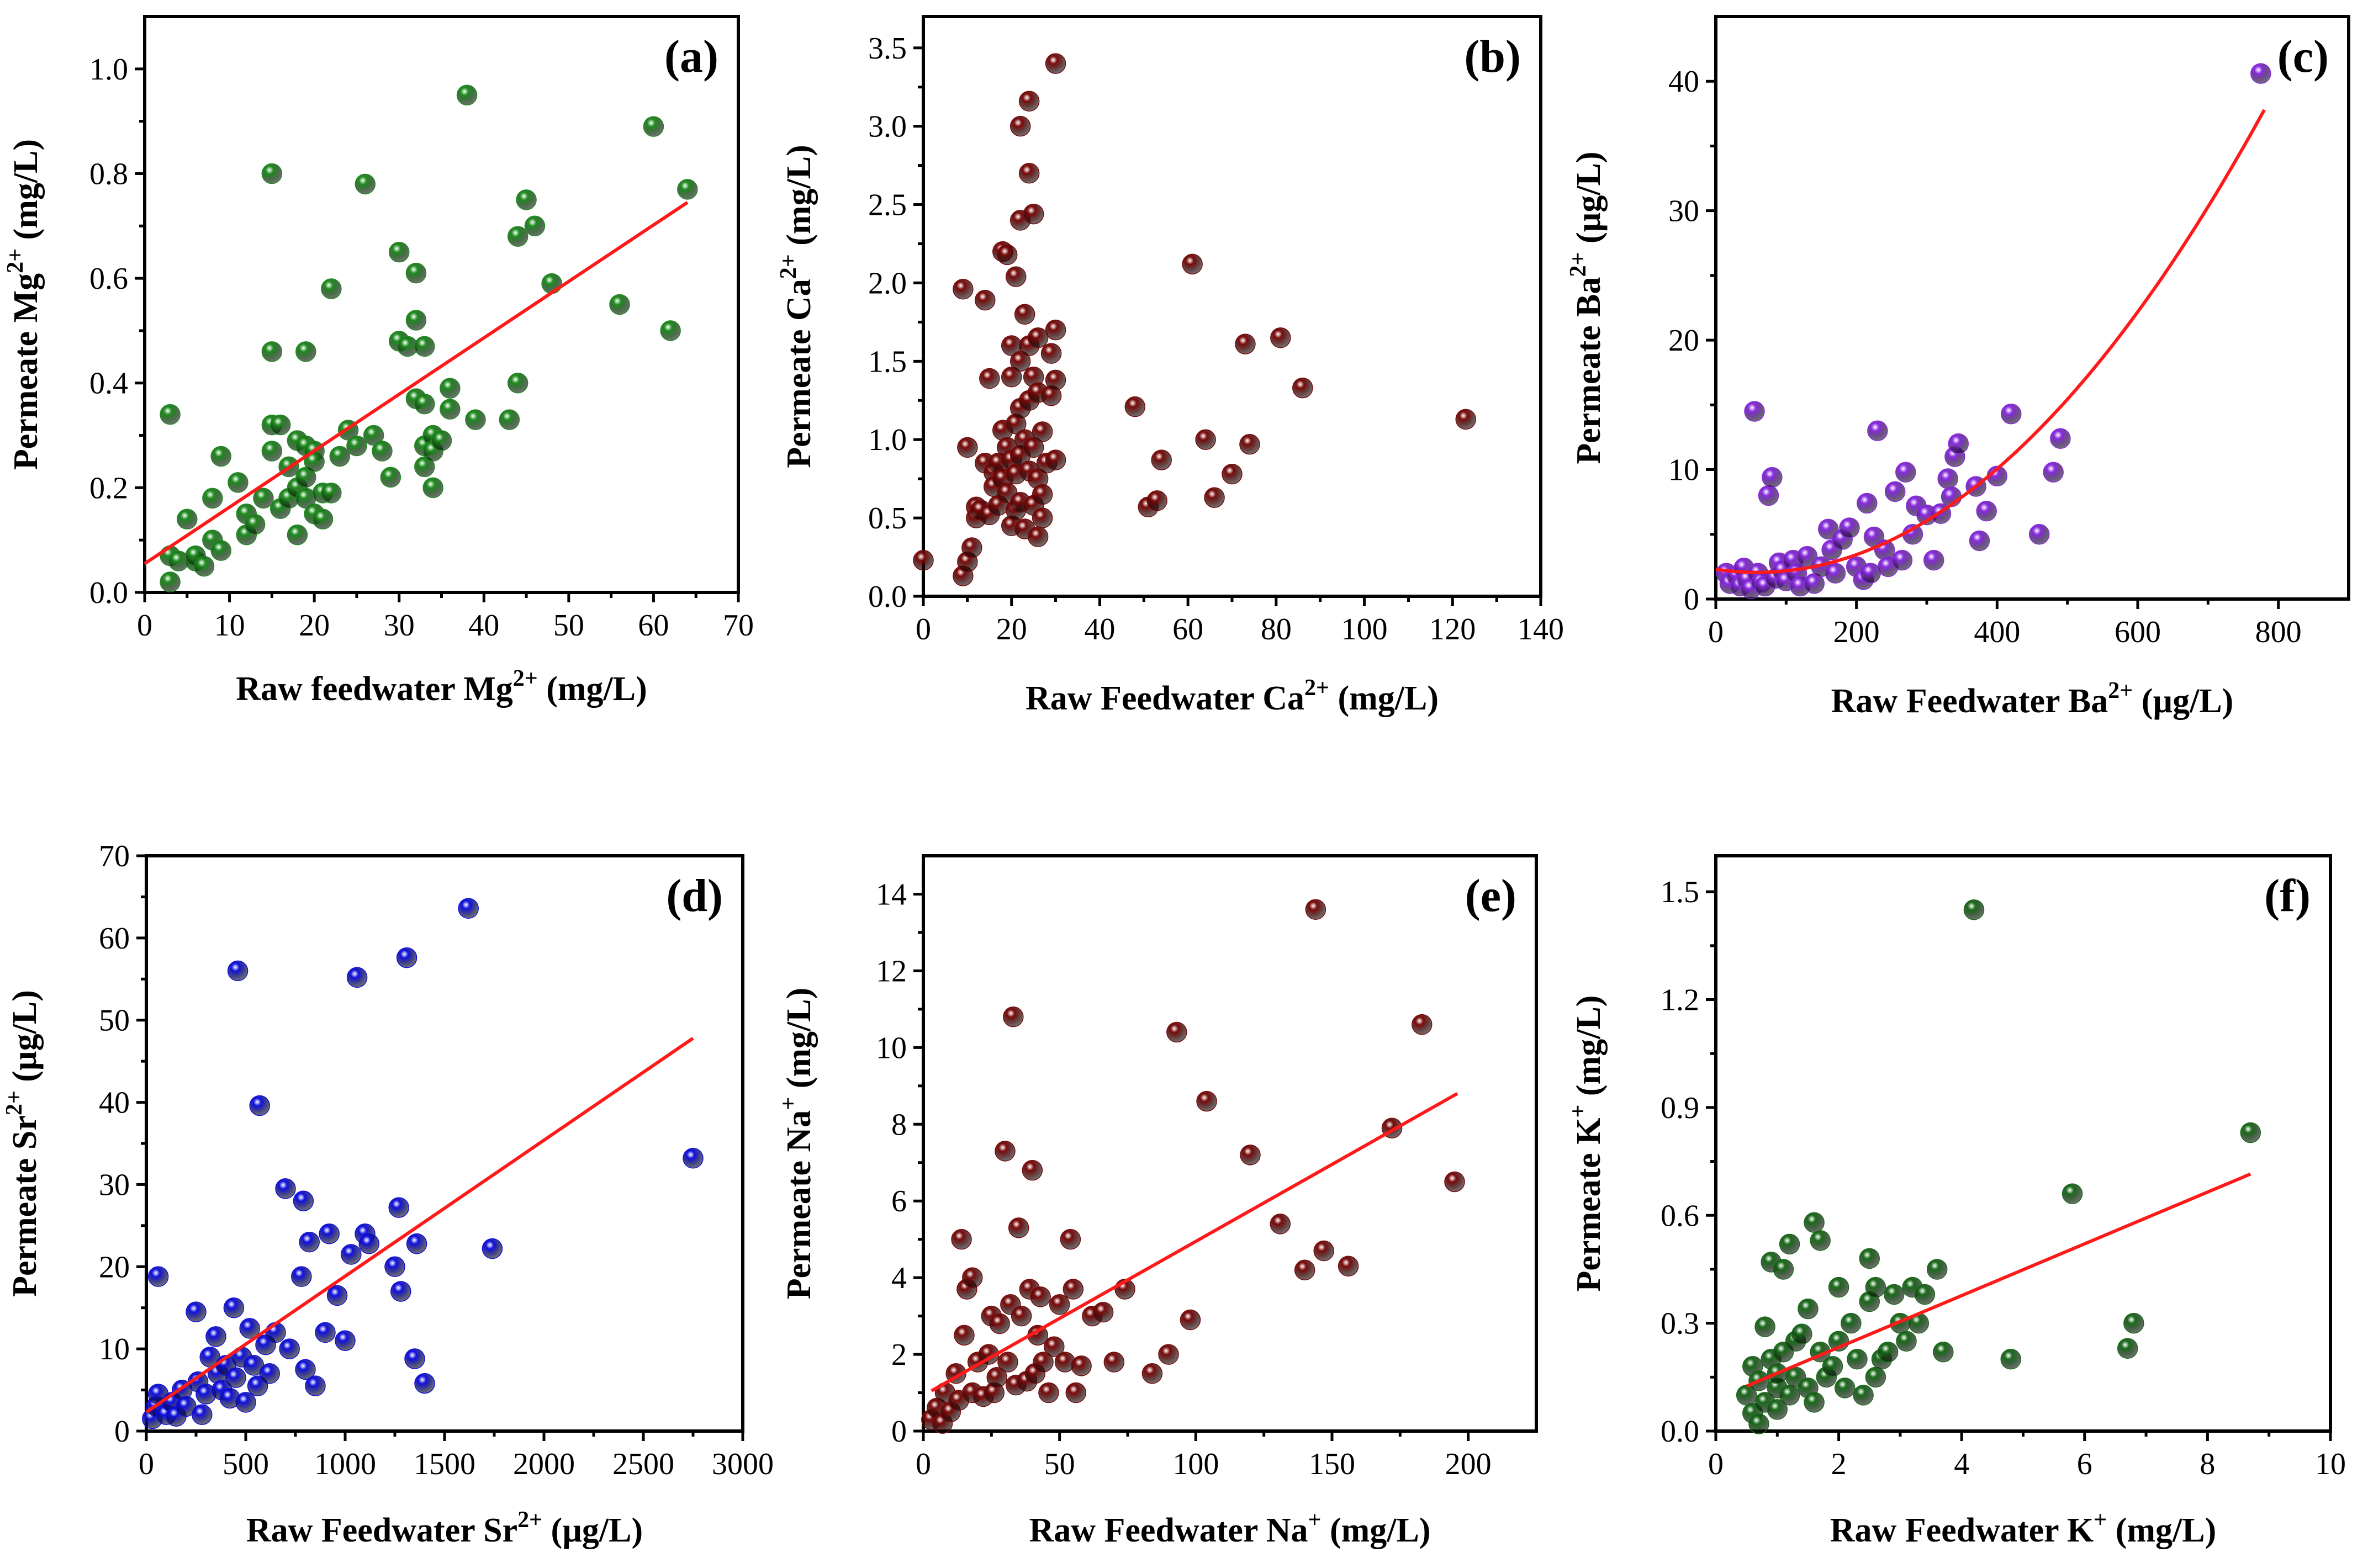  I want to click on x-tick-label: 100, so click(1195, 1464).